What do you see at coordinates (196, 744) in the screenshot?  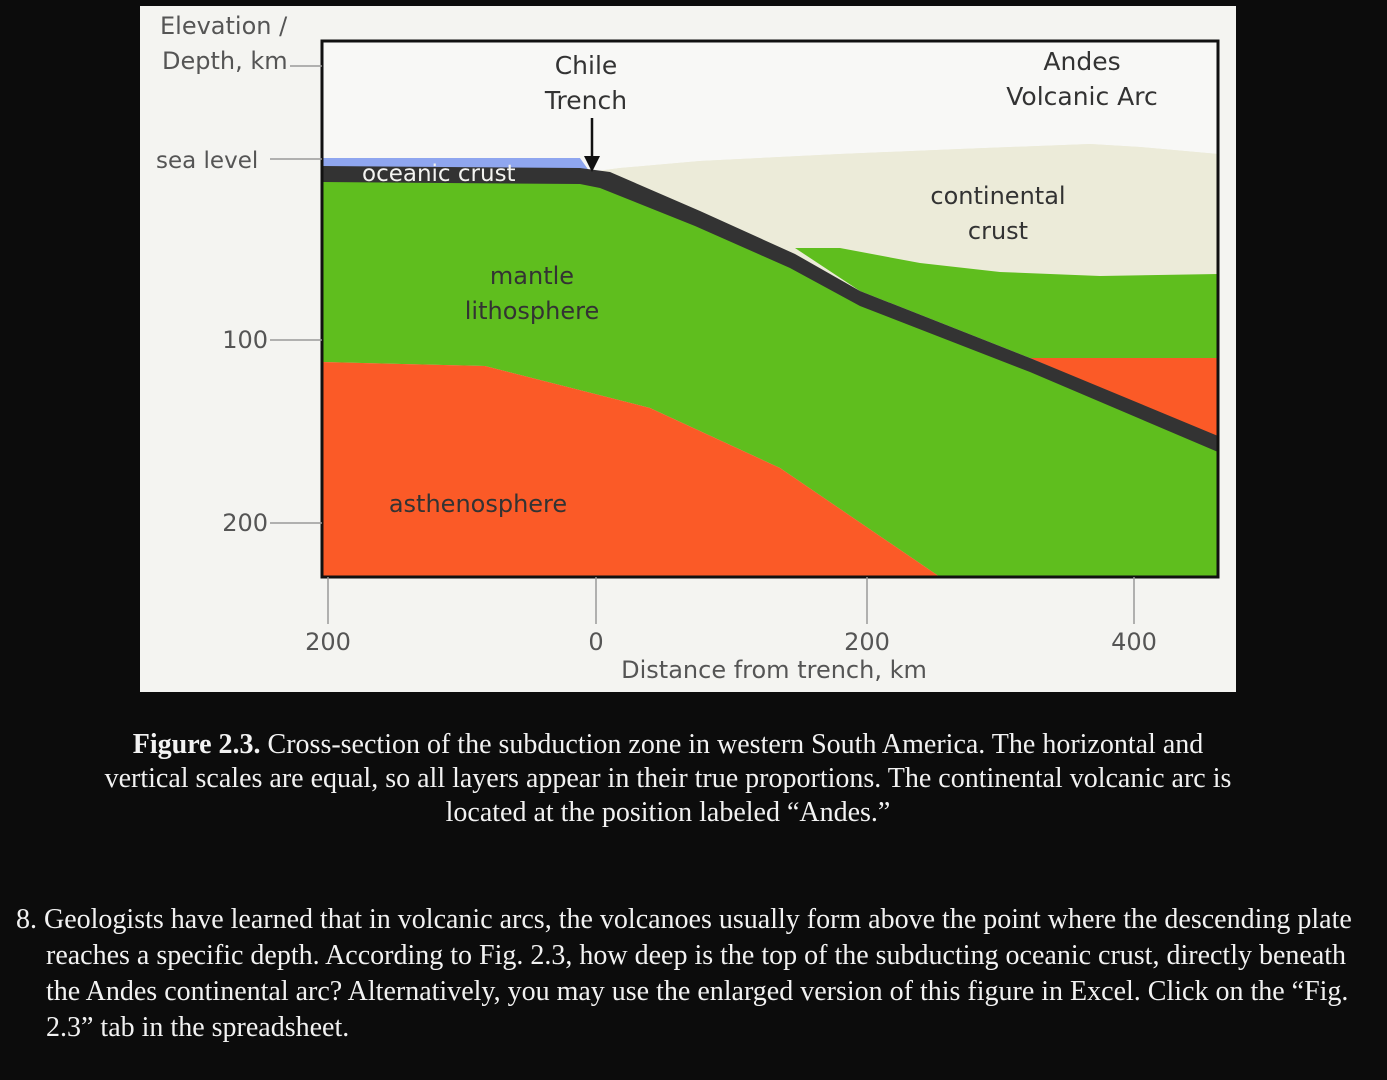 I see `caption-figure-number: Figure 2.3.` at bounding box center [196, 744].